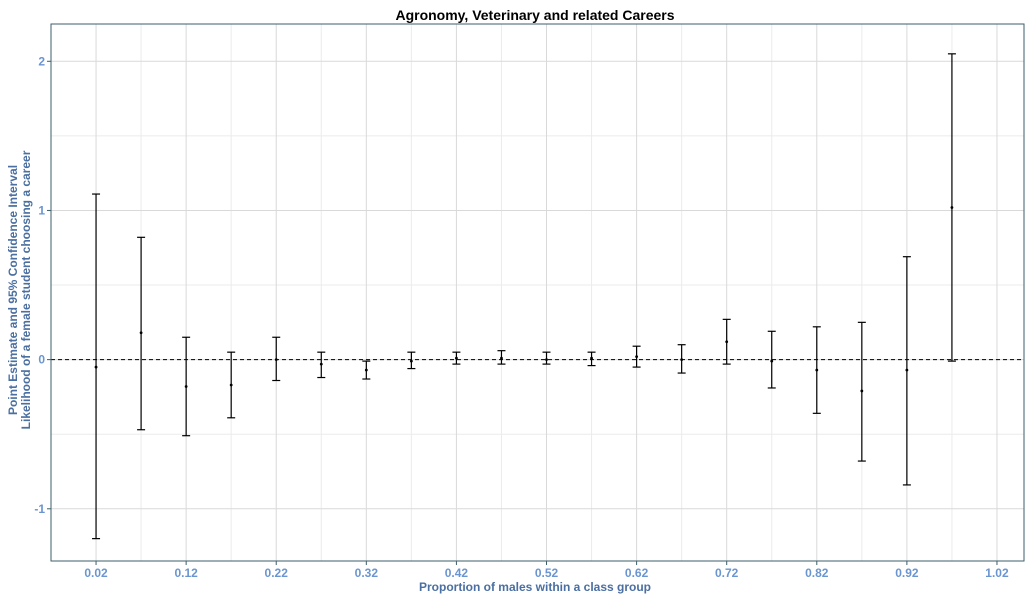  I want to click on x-tick-label: 0.02, so click(96, 573).